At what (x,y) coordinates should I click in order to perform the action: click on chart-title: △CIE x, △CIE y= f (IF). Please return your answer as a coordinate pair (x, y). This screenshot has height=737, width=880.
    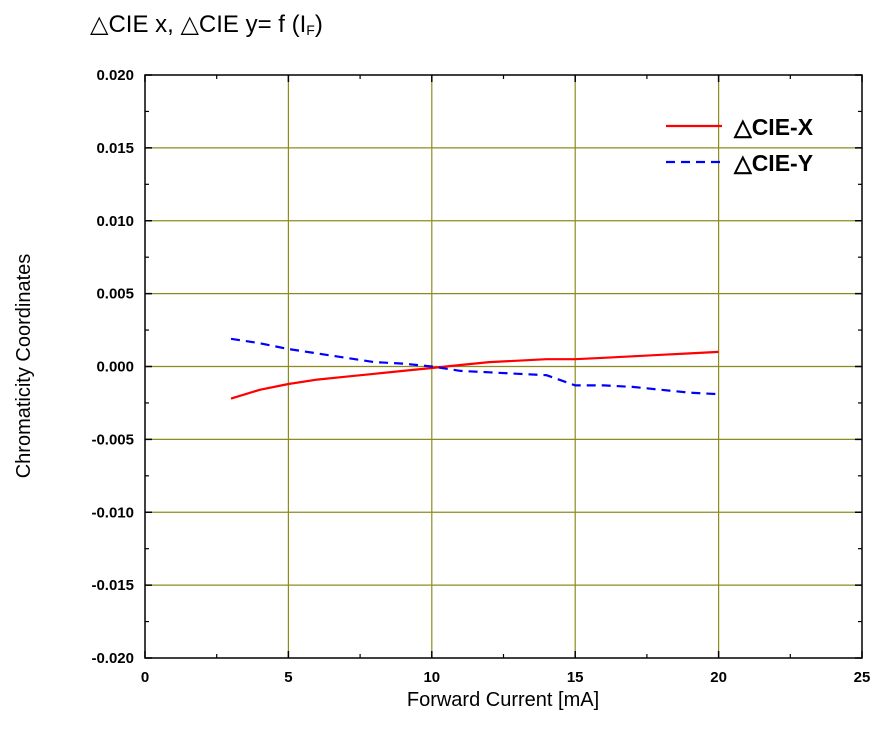
    Looking at the image, I should click on (206, 24).